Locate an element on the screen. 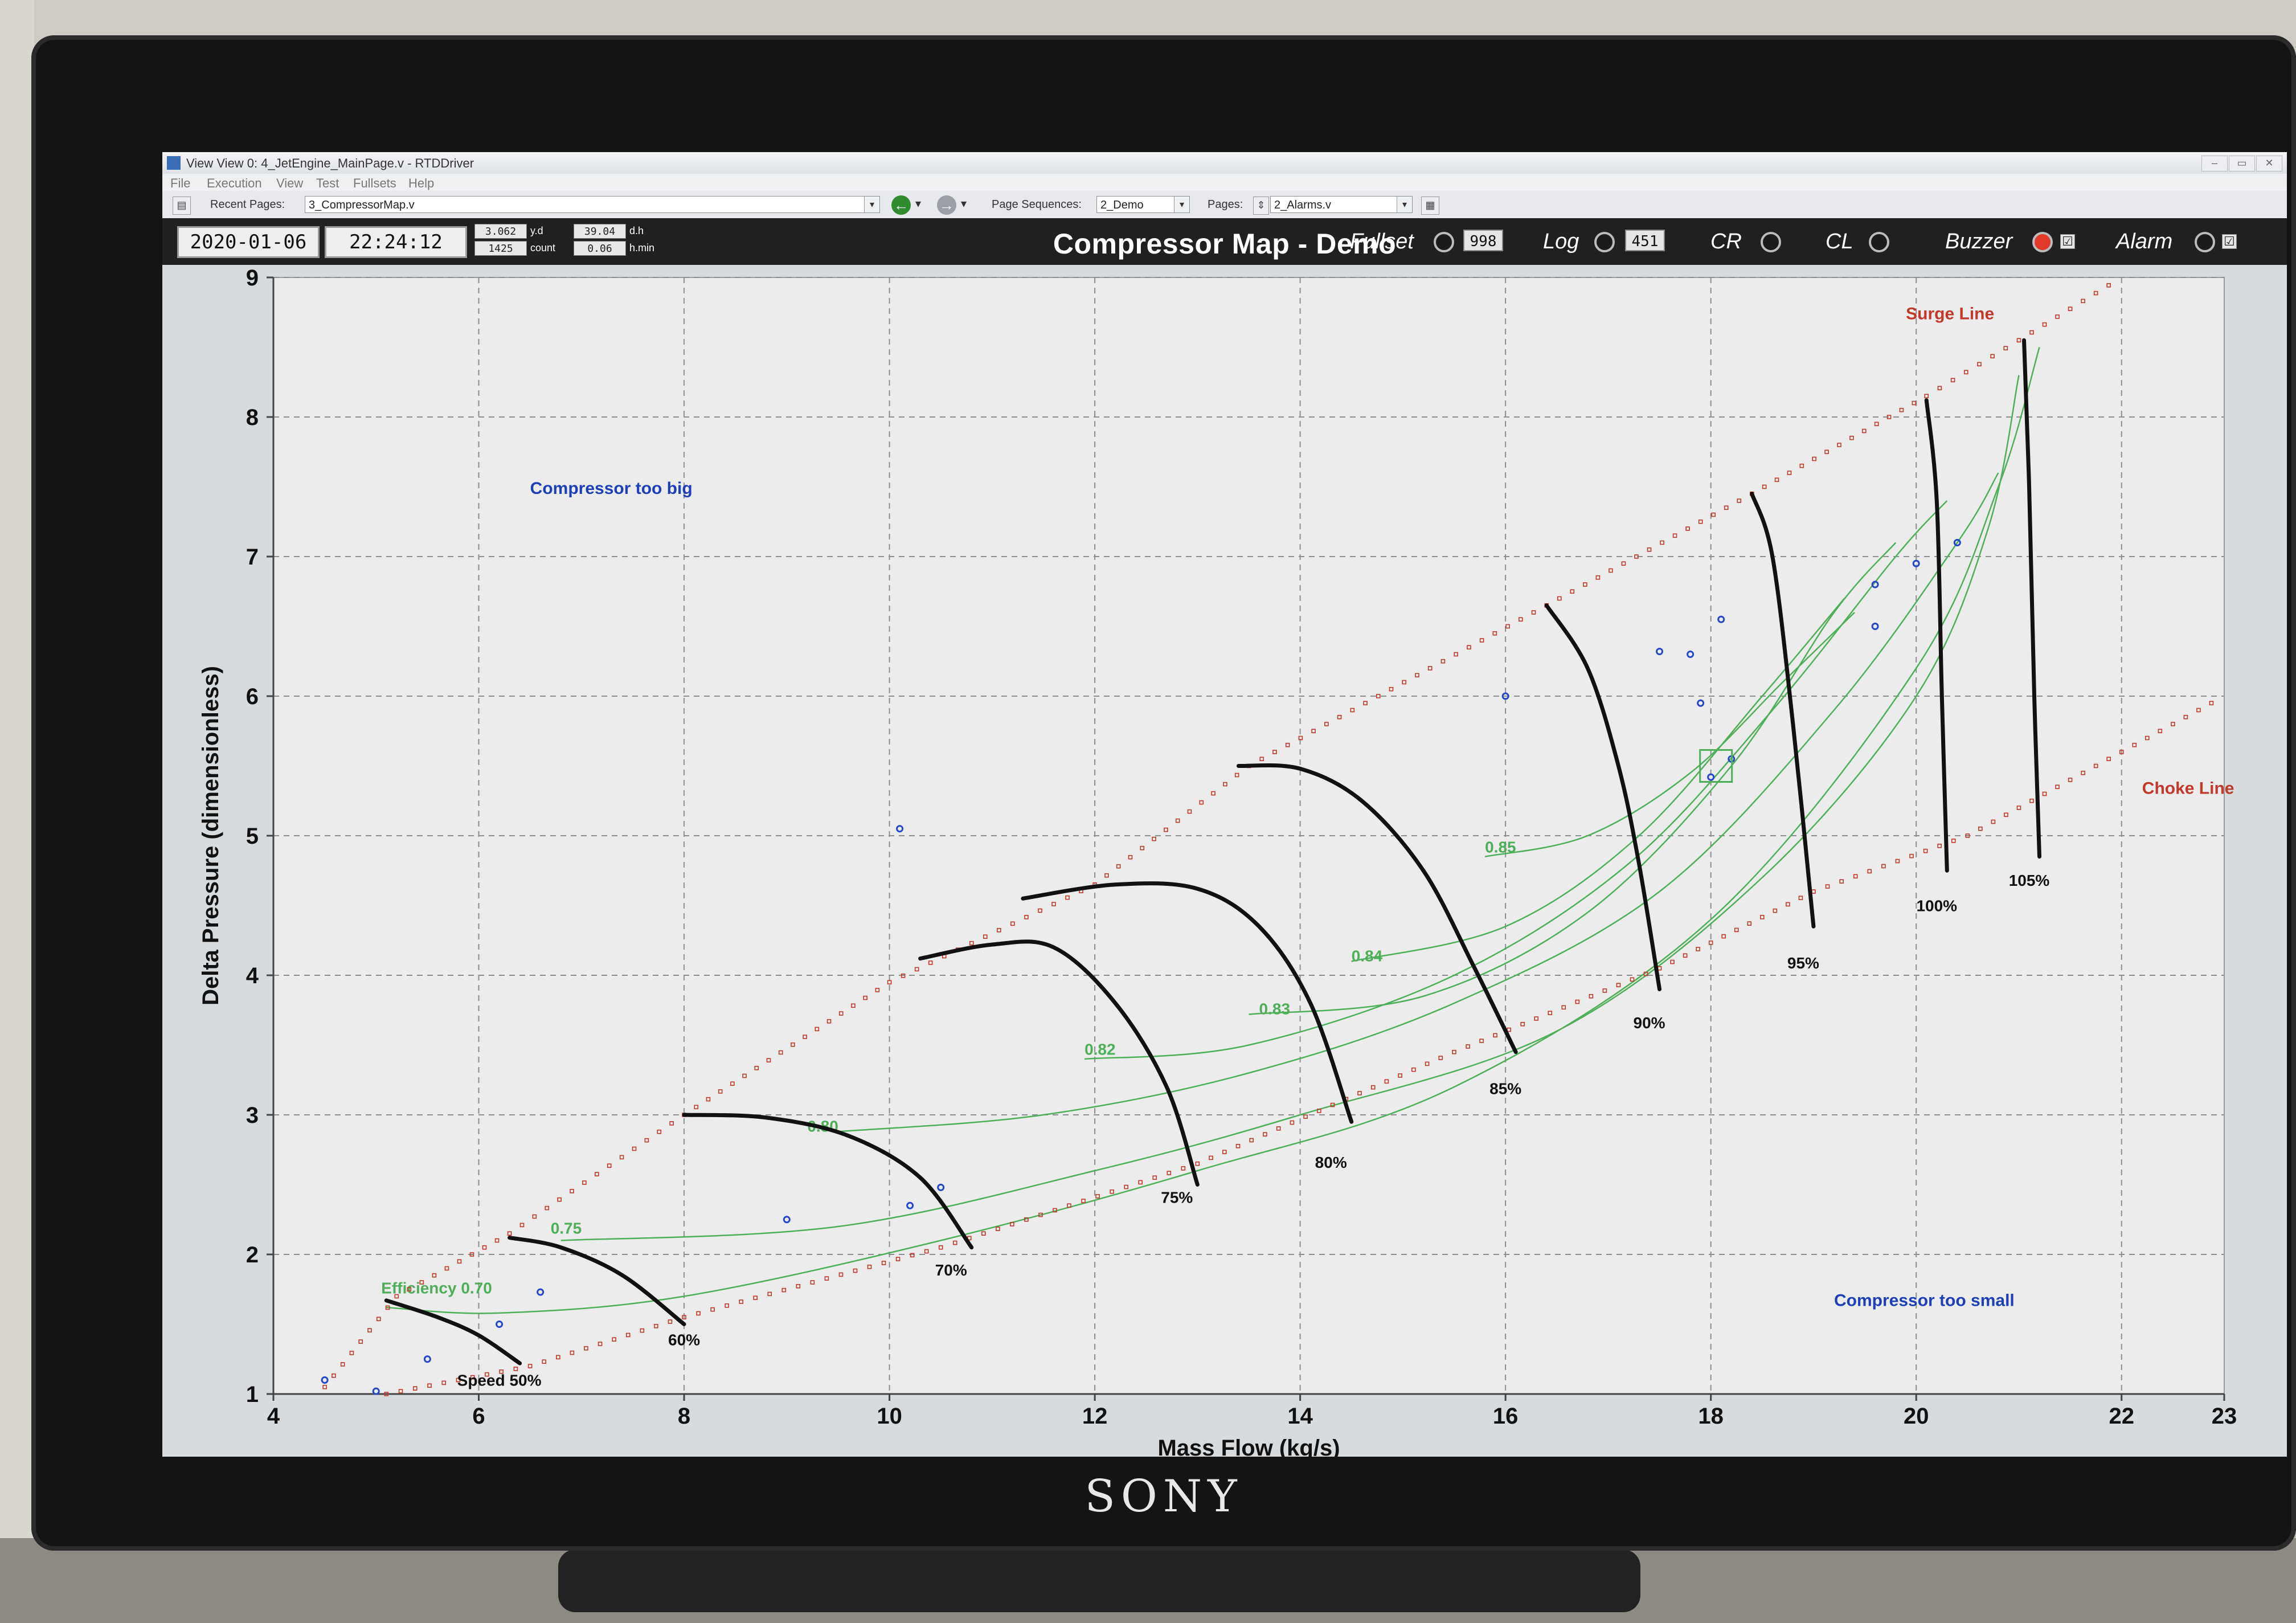 This screenshot has width=2296, height=1623. speed-line-label: 60% is located at coordinates (684, 1339).